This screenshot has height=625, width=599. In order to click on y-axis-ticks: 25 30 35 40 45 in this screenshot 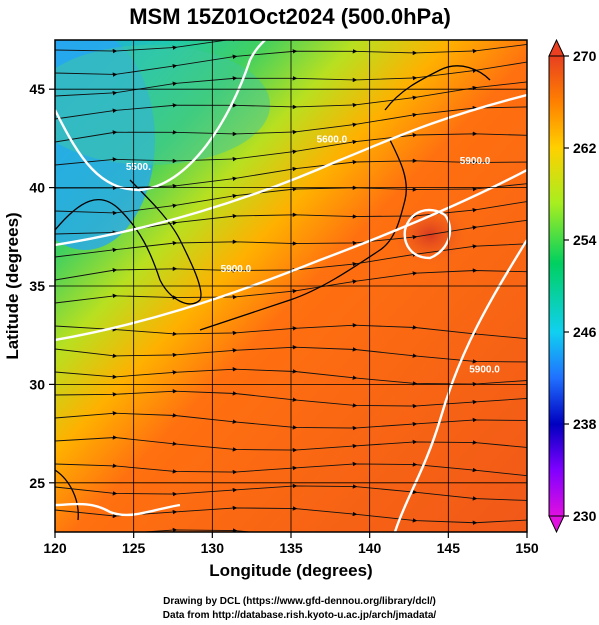, I will do `click(42, 286)`.